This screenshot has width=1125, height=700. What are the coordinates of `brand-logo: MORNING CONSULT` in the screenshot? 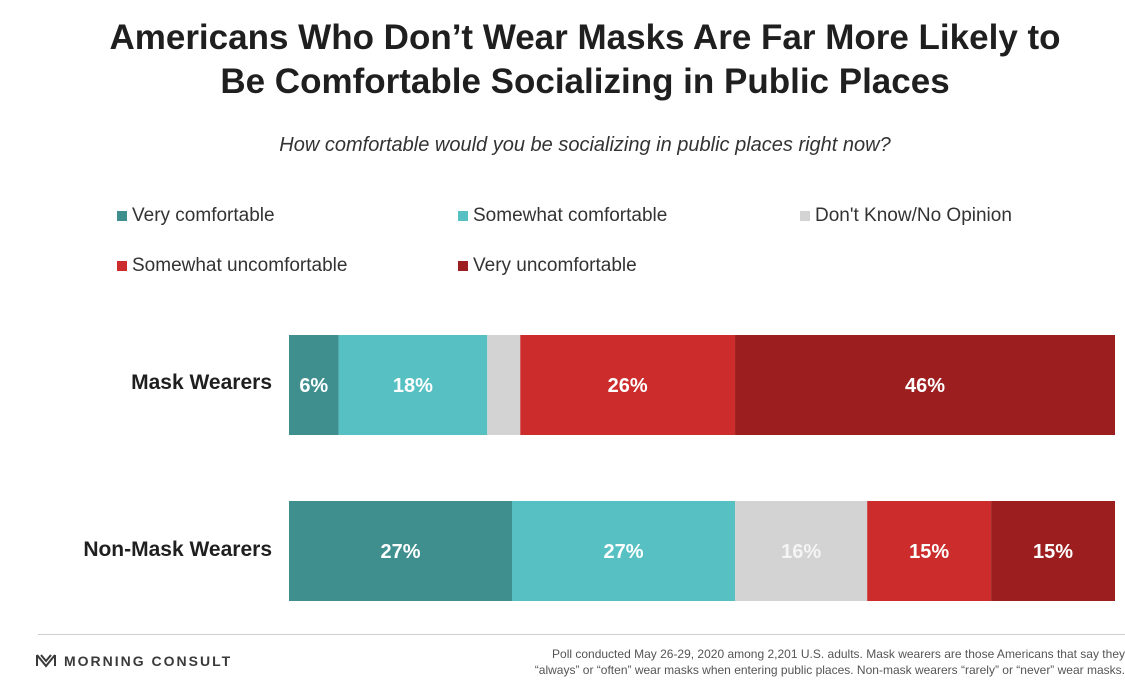 It's located at (134, 661).